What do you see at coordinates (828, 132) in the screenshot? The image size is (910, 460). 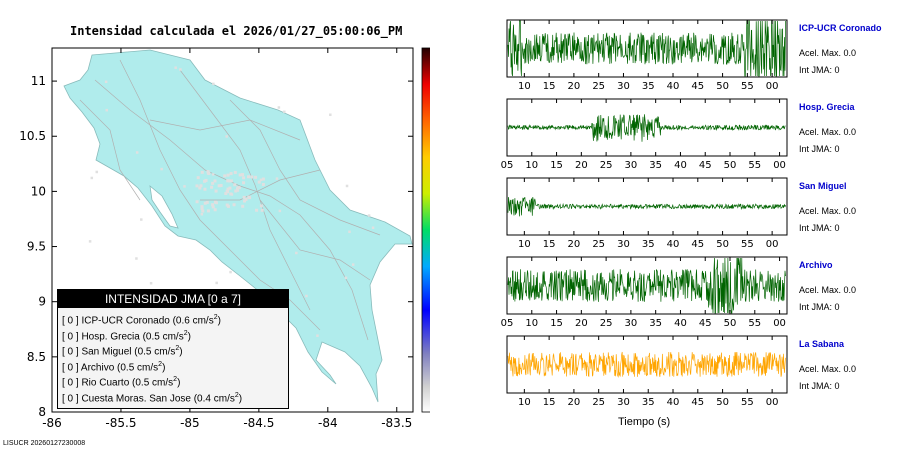 I see `station-max-accel: Acel. Max. 0.0` at bounding box center [828, 132].